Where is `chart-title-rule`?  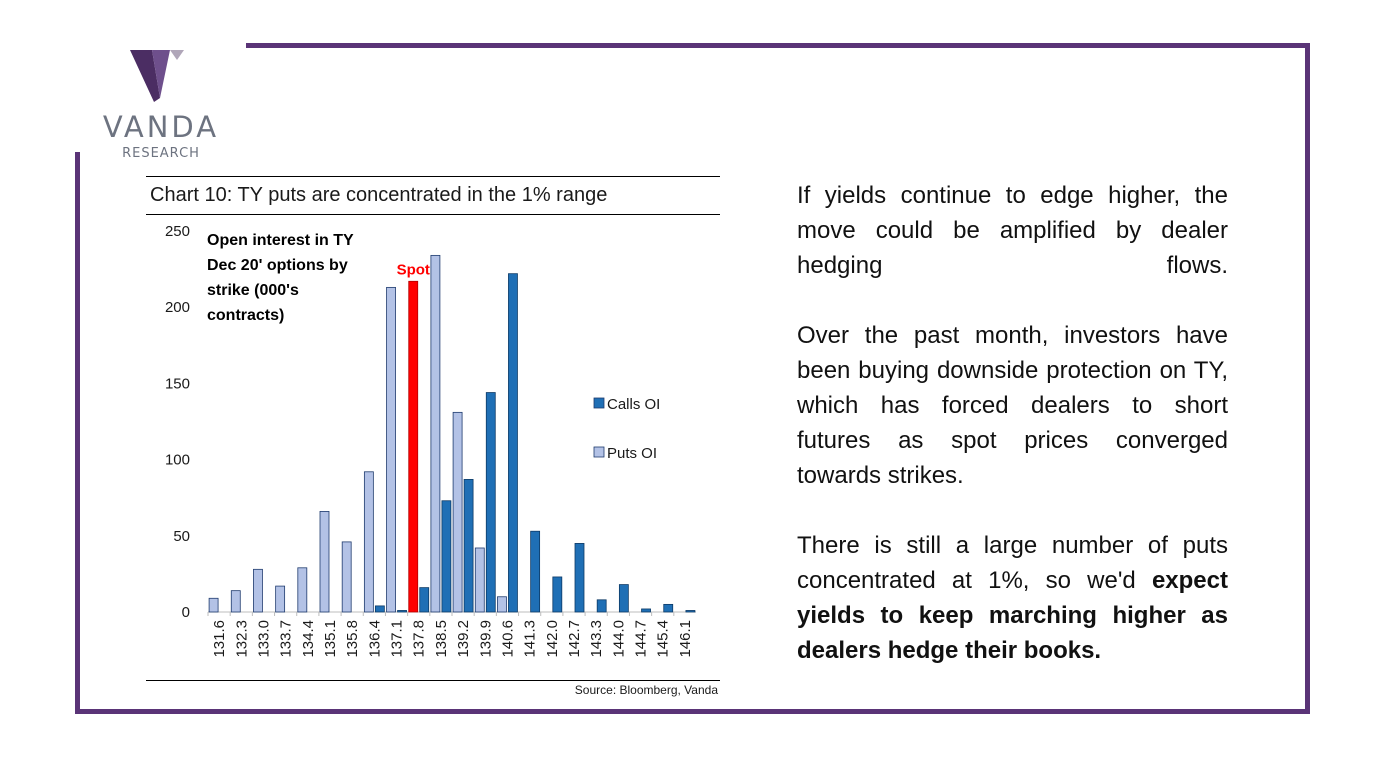
chart-title-rule is located at coordinates (433, 214).